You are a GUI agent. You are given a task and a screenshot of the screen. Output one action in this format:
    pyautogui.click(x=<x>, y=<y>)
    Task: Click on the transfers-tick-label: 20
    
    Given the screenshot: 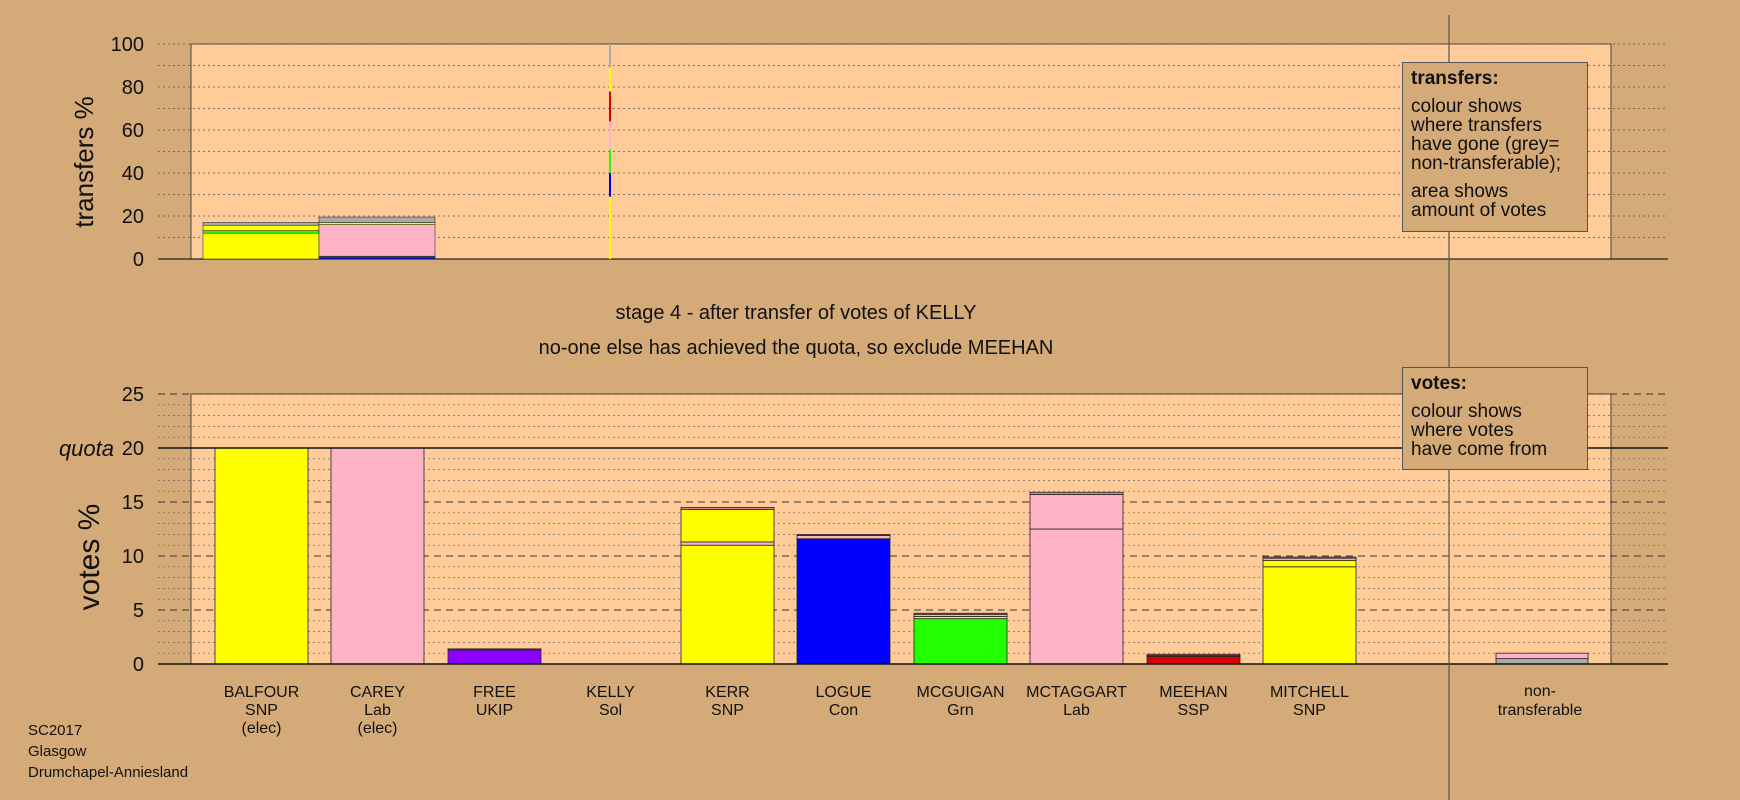 What is the action you would take?
    pyautogui.click(x=133, y=217)
    